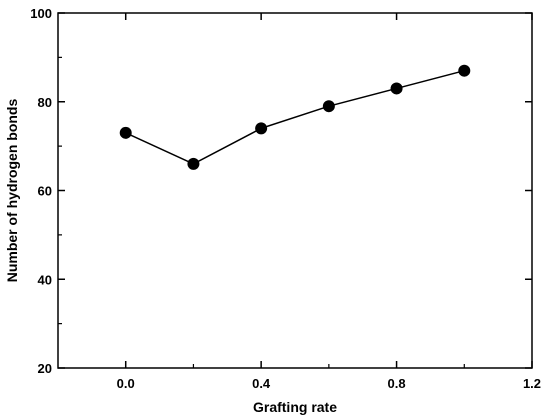 The image size is (550, 420). Describe the element at coordinates (261, 383) in the screenshot. I see `x-tick-label: 0.4` at that location.